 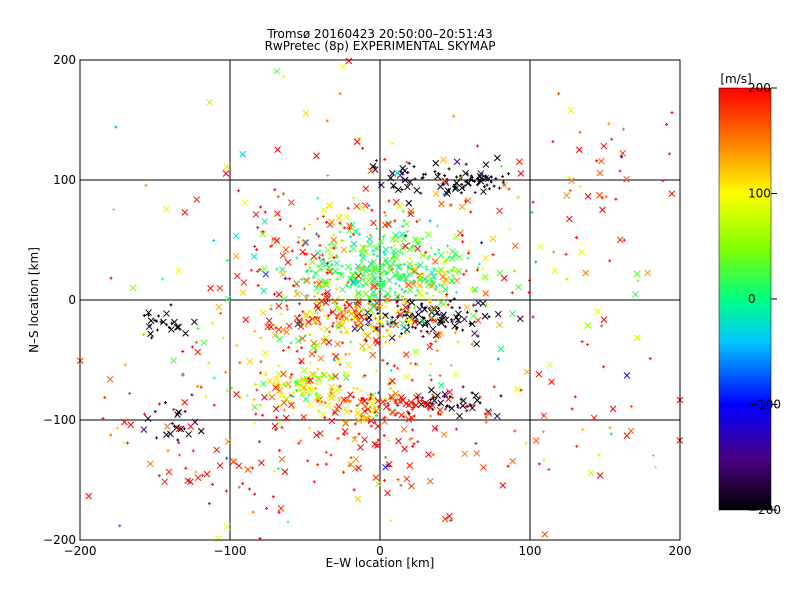 I want to click on y-tick-label: −200, so click(x=59, y=540).